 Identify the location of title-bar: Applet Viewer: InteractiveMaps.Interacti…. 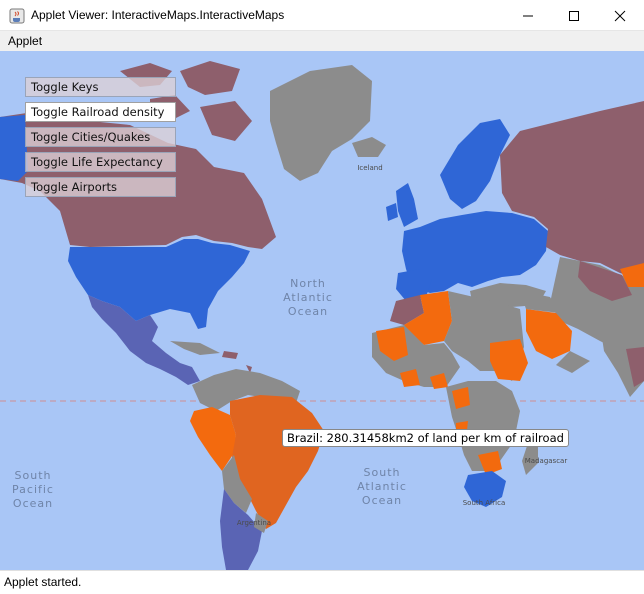
(322, 15).